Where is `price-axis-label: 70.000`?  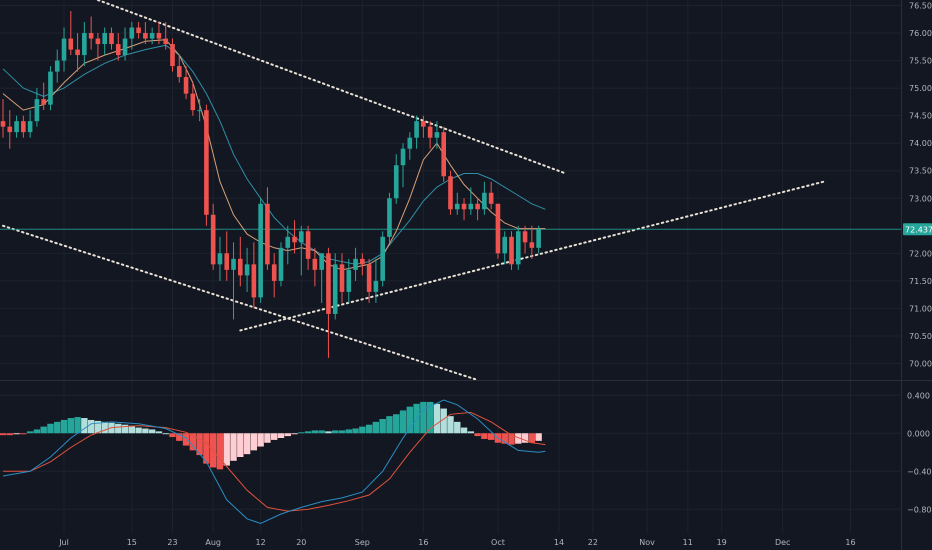
price-axis-label: 70.000 is located at coordinates (920, 363).